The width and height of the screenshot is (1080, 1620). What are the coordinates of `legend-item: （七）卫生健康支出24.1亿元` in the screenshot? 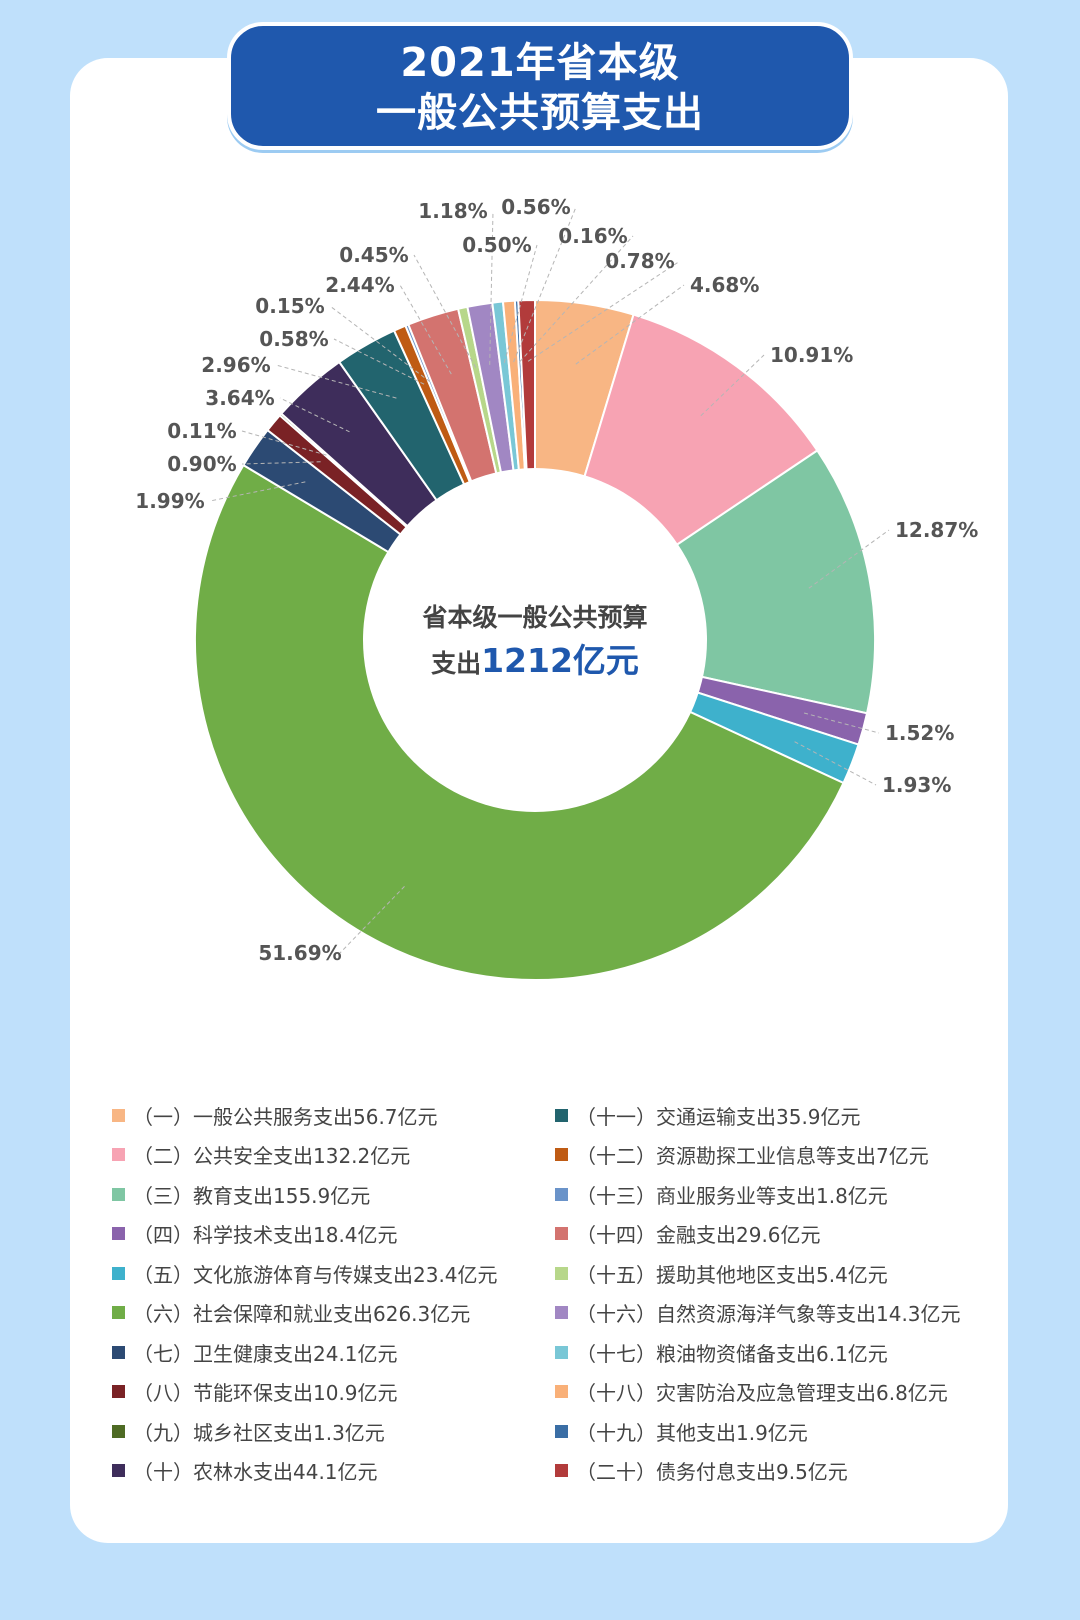 It's located at (255, 1352).